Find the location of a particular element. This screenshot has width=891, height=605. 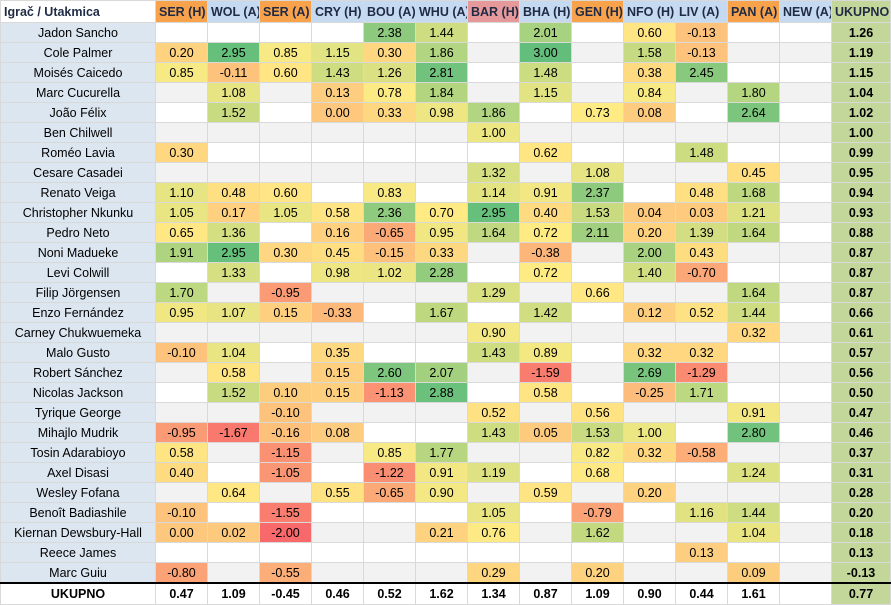

value-cell: -1.22 is located at coordinates (389, 472).